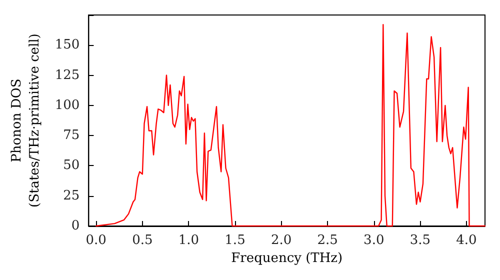 Image resolution: width=500 pixels, height=280 pixels. What do you see at coordinates (420, 240) in the screenshot?
I see `x-tick-label: 3.5` at bounding box center [420, 240].